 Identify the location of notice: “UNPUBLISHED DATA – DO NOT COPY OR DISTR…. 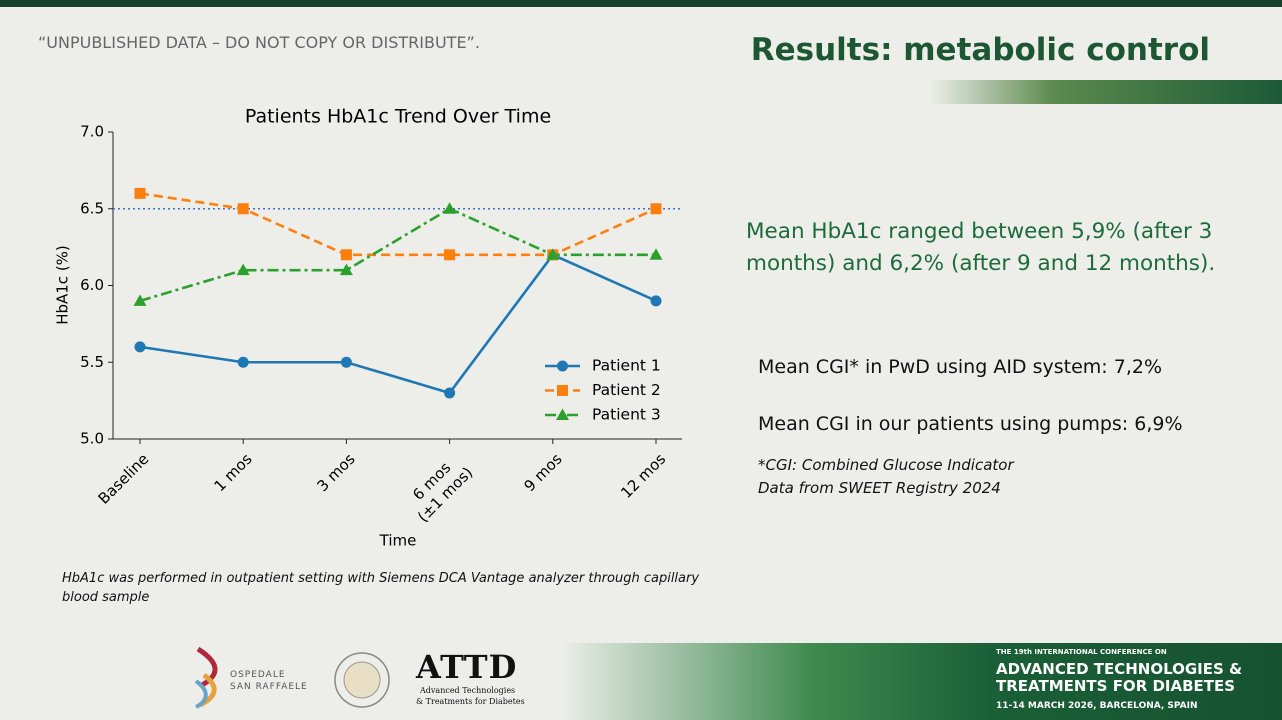
(259, 42).